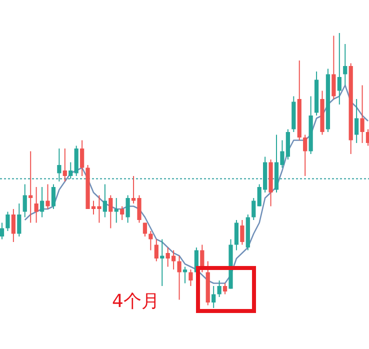 The width and height of the screenshot is (369, 349). I want to click on annotation: 4个月, so click(136, 301).